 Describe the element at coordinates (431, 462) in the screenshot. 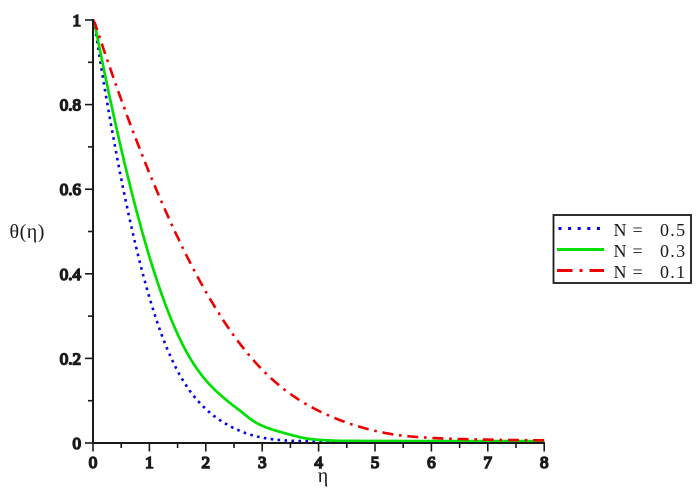

I see `svg-text: 6` at that location.